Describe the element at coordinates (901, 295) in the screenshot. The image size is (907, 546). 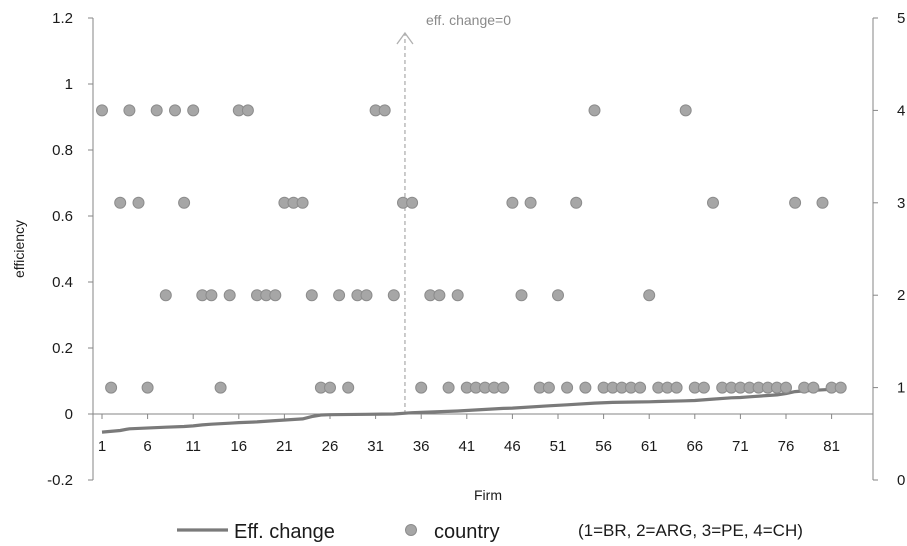
I see `y2-tick-label: 2` at that location.